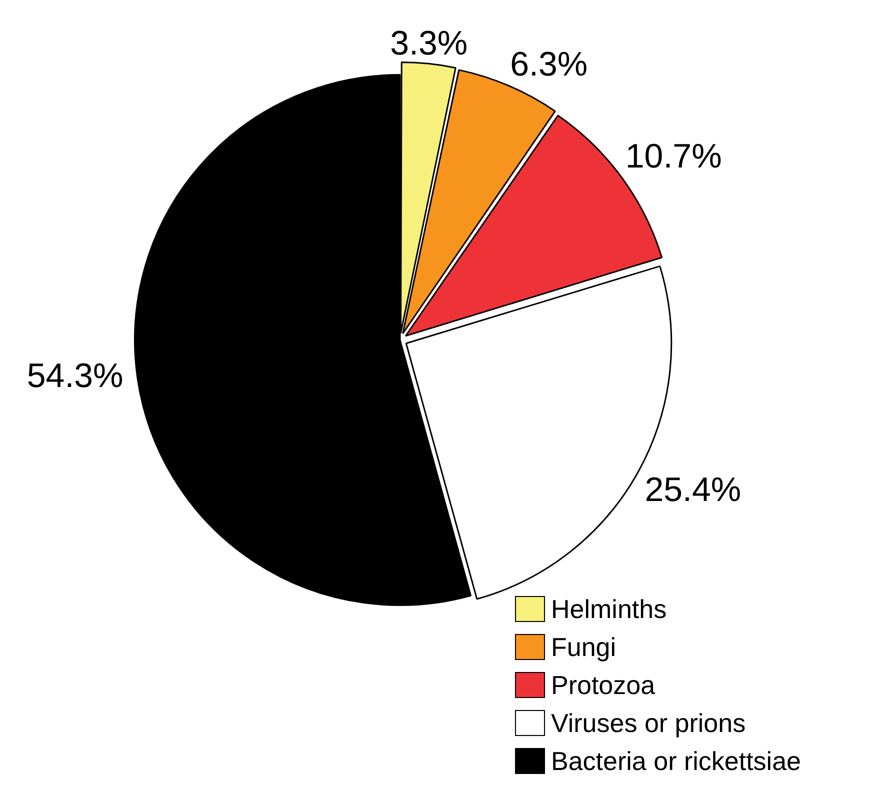 The height and width of the screenshot is (804, 875). I want to click on data-label: 10.7%, so click(673, 157).